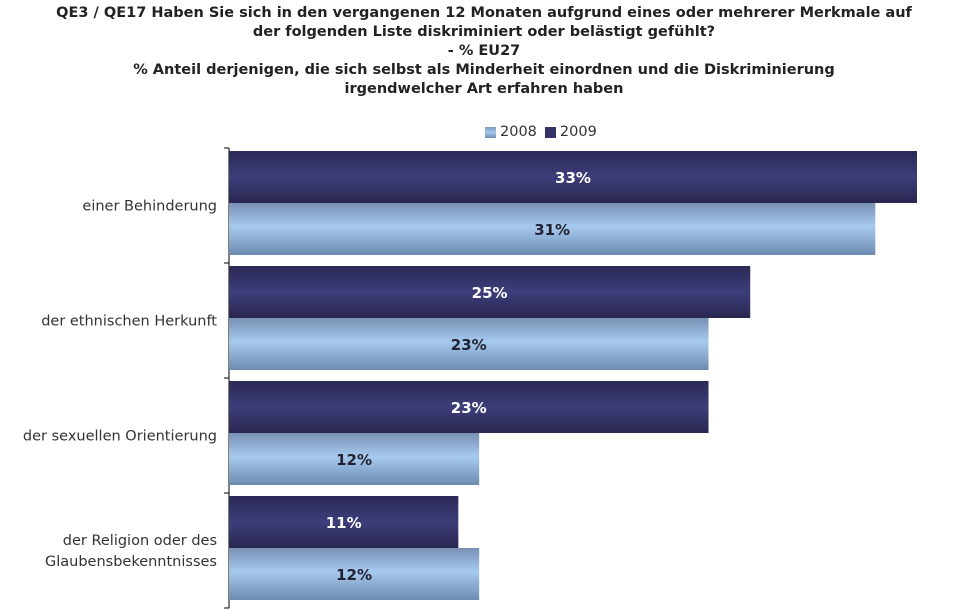  Describe the element at coordinates (140, 541) in the screenshot. I see `category-label: der Religion oder des` at that location.